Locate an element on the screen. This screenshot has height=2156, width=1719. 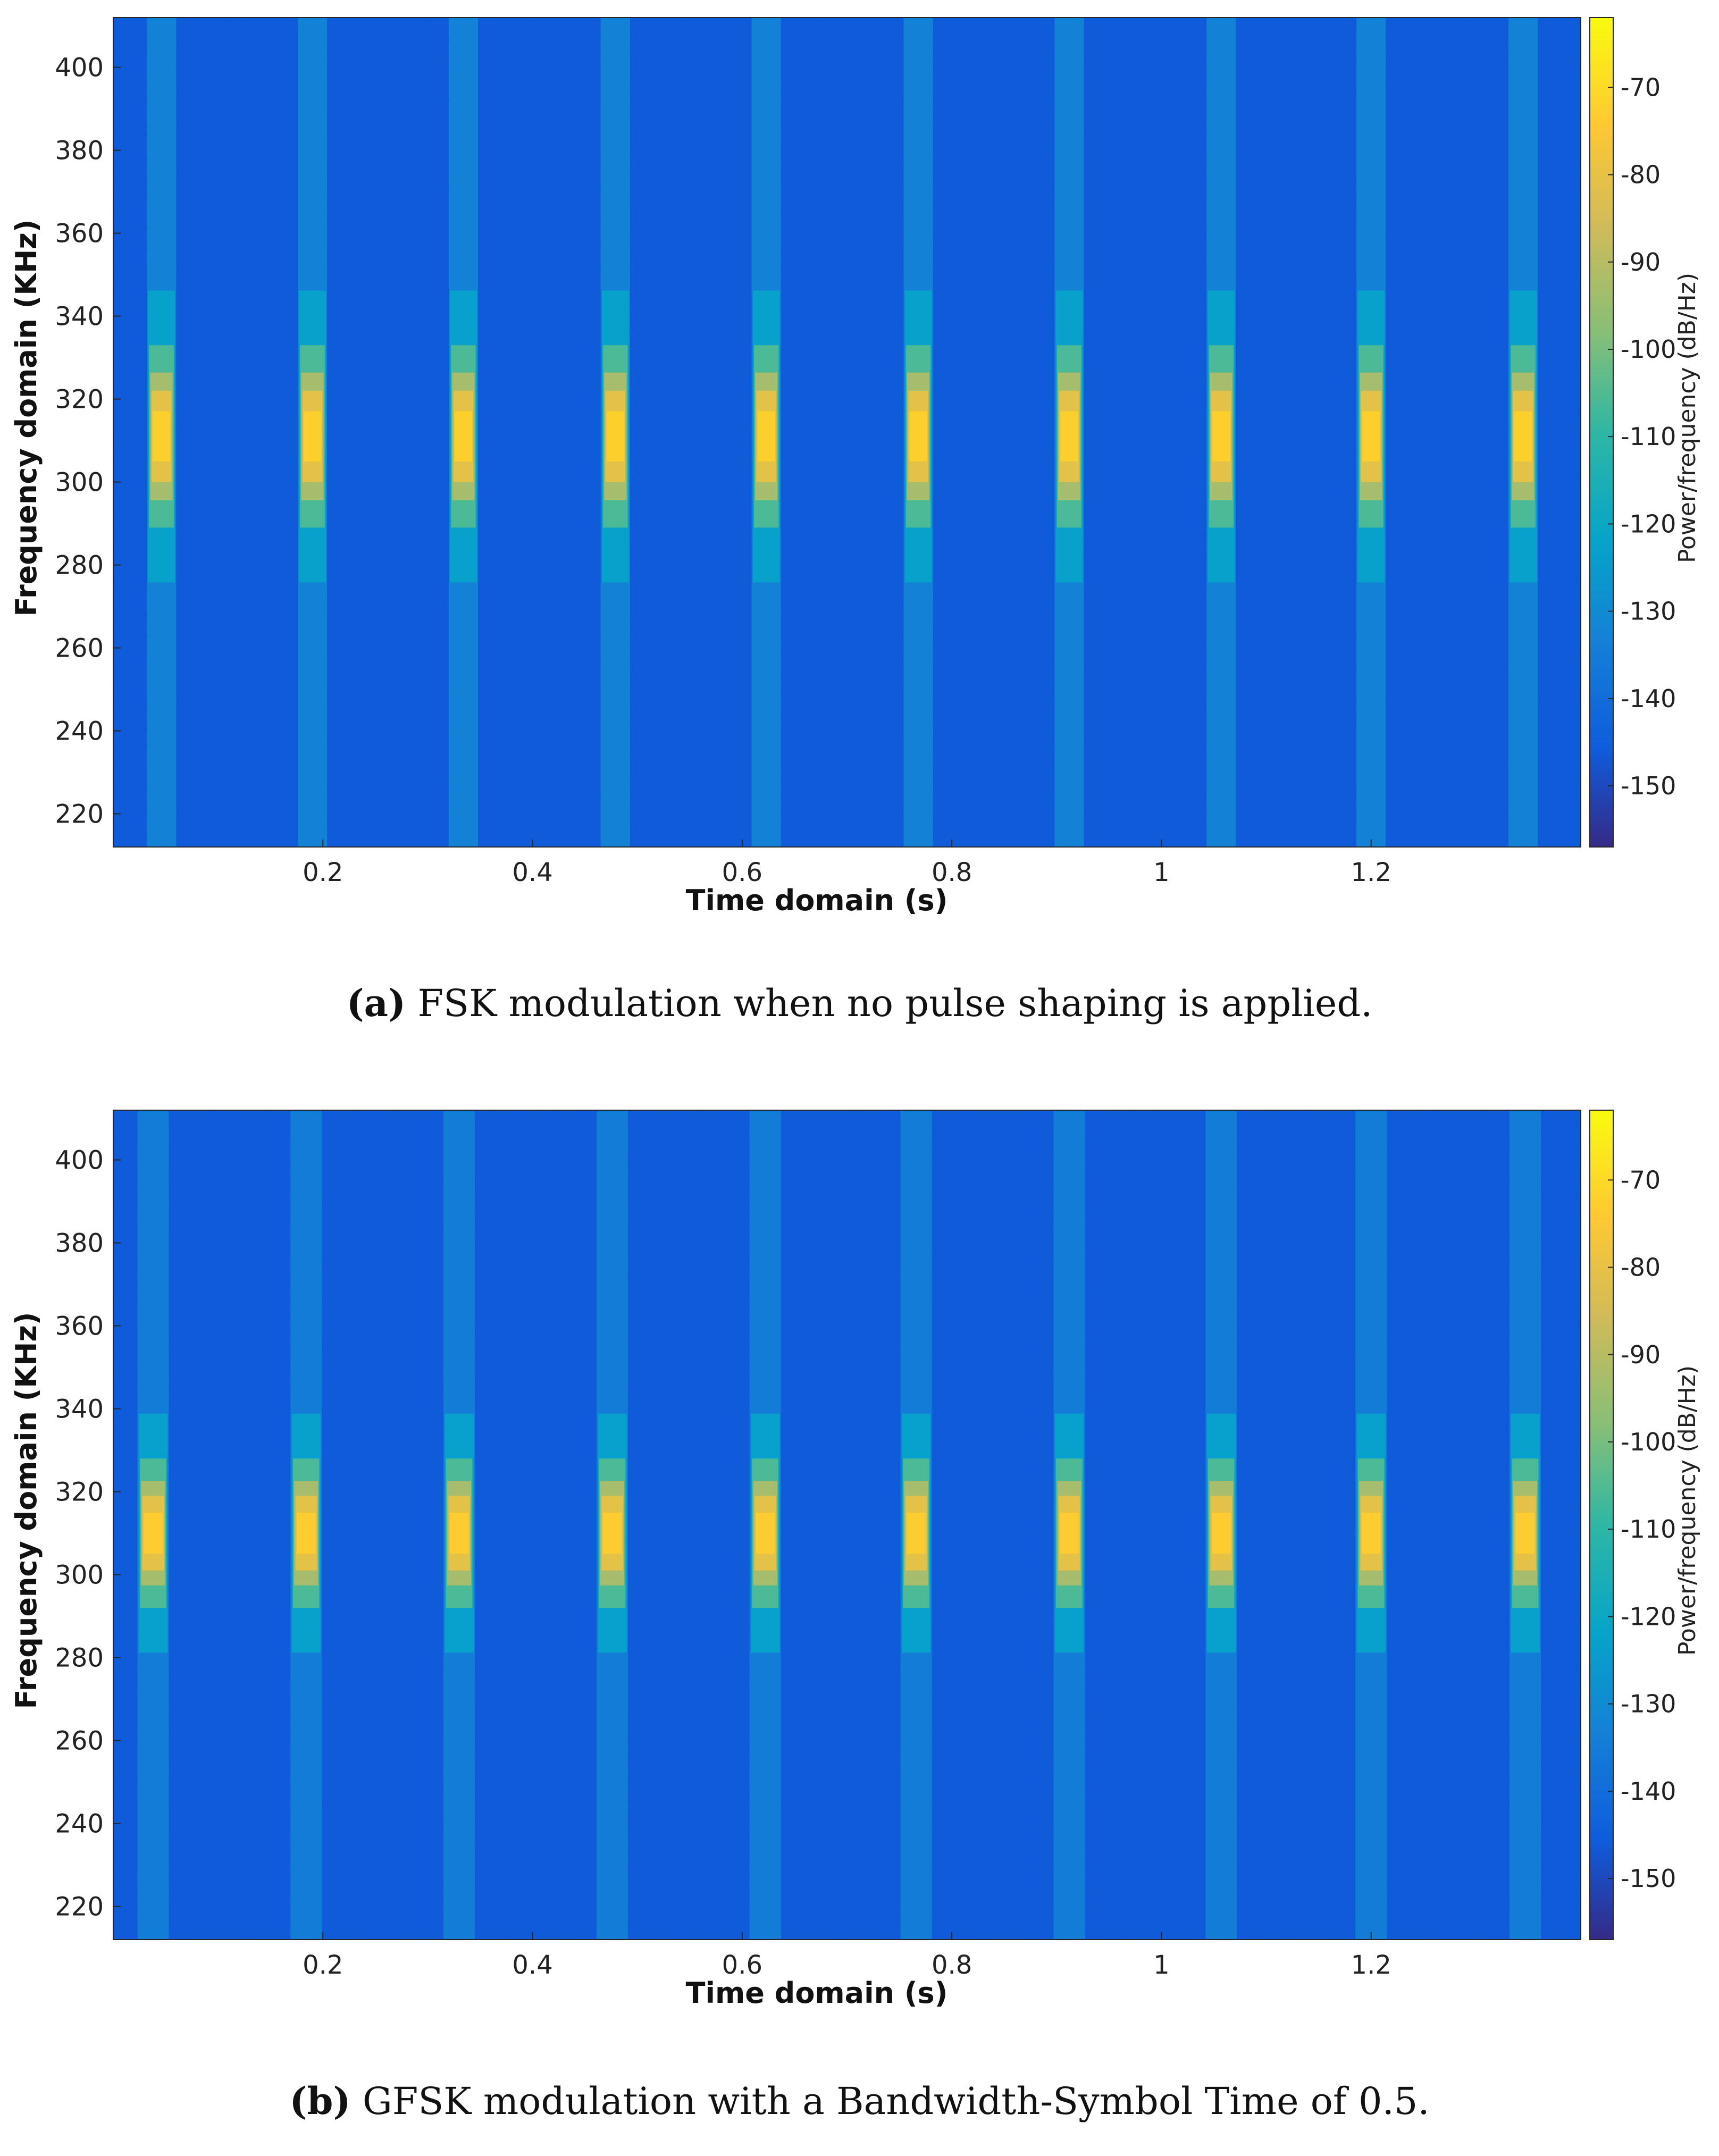
y-tick-label-3: 280 is located at coordinates (79, 1658).